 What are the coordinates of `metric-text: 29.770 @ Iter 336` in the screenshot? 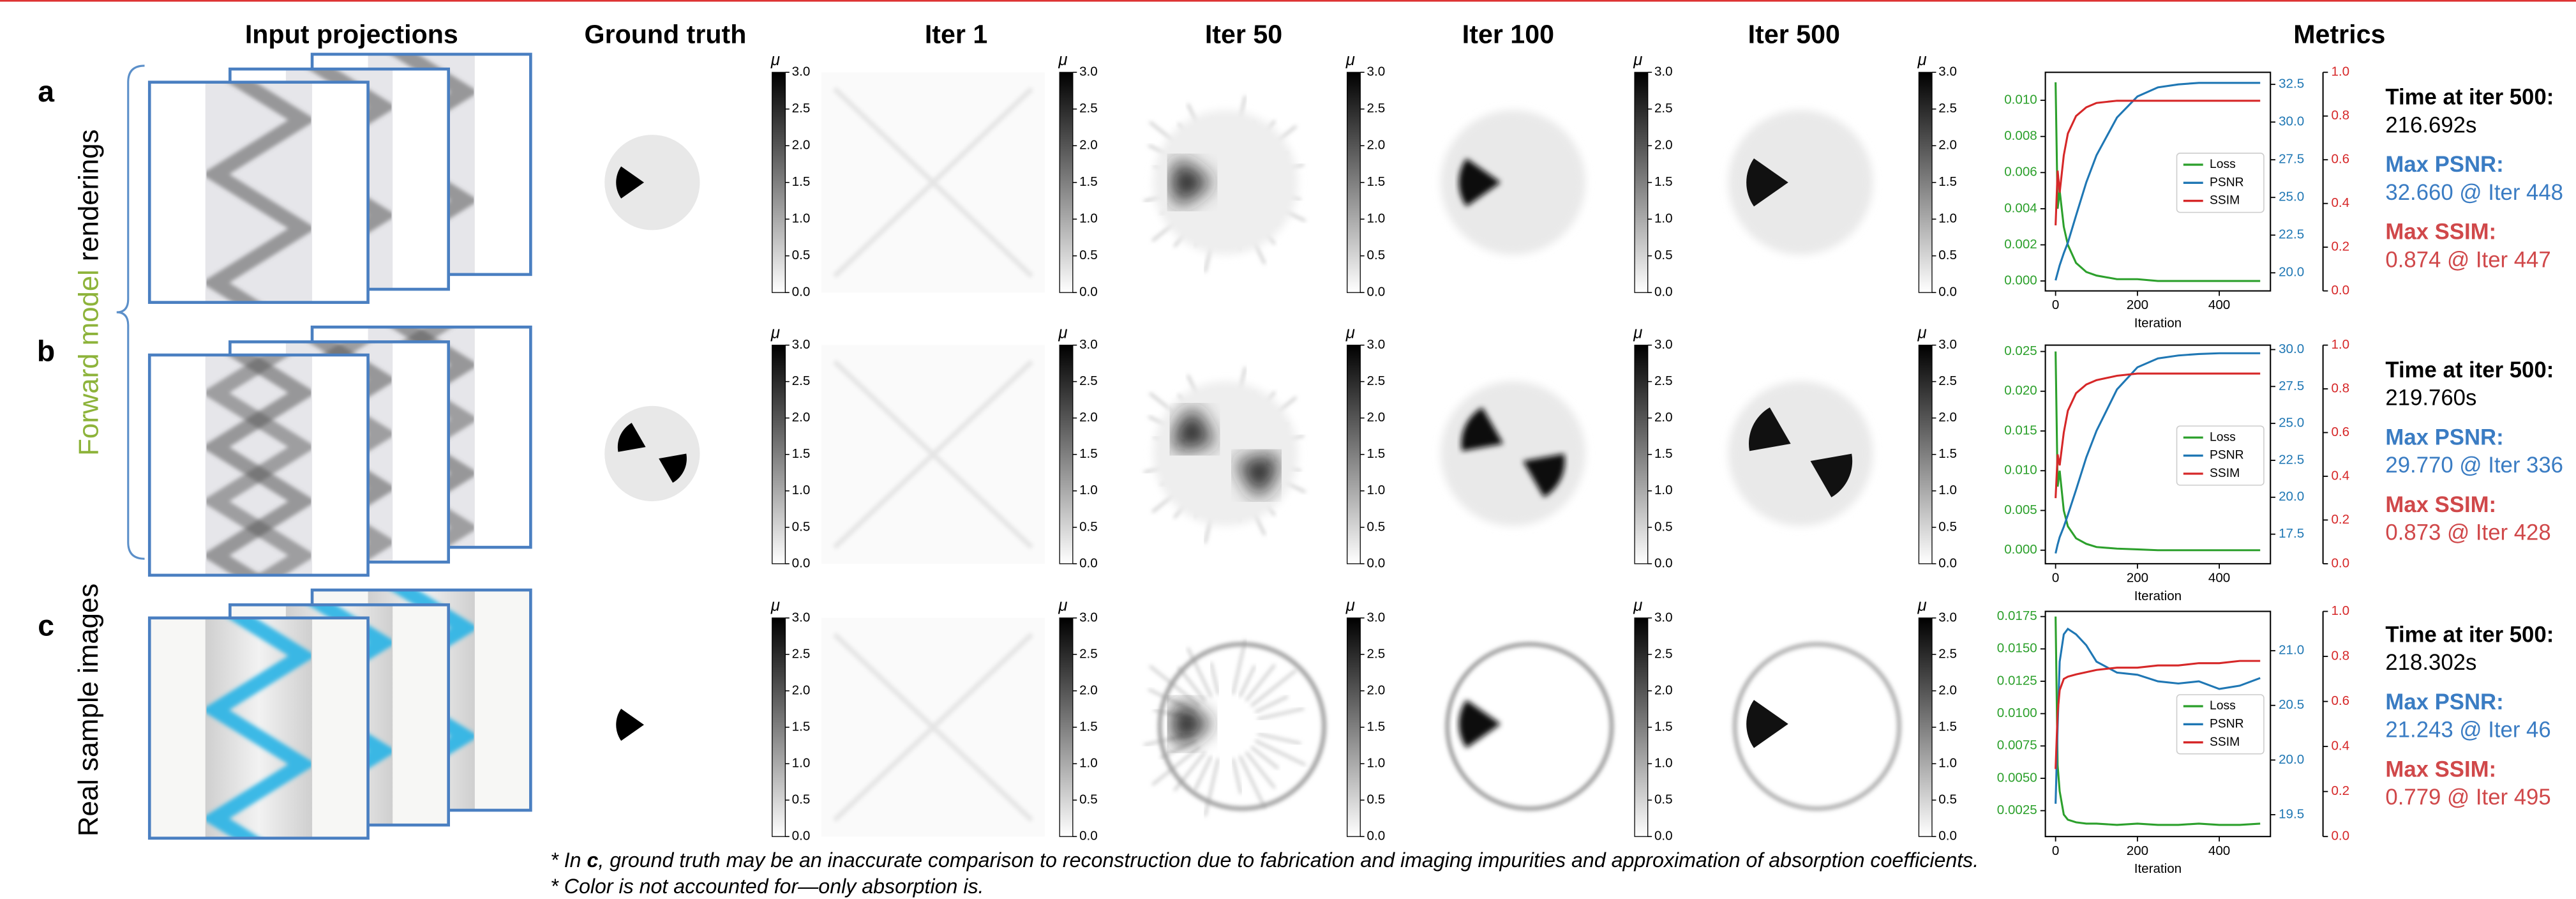 It's located at (2474, 466).